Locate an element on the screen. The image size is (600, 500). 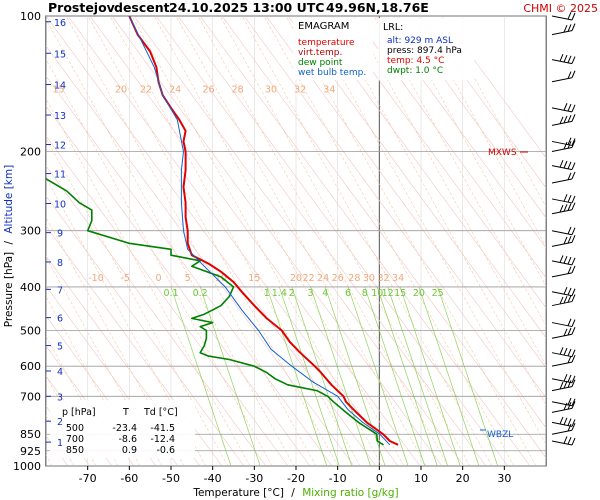
table-row: 850 0.9 -0.6 is located at coordinates (120, 450).